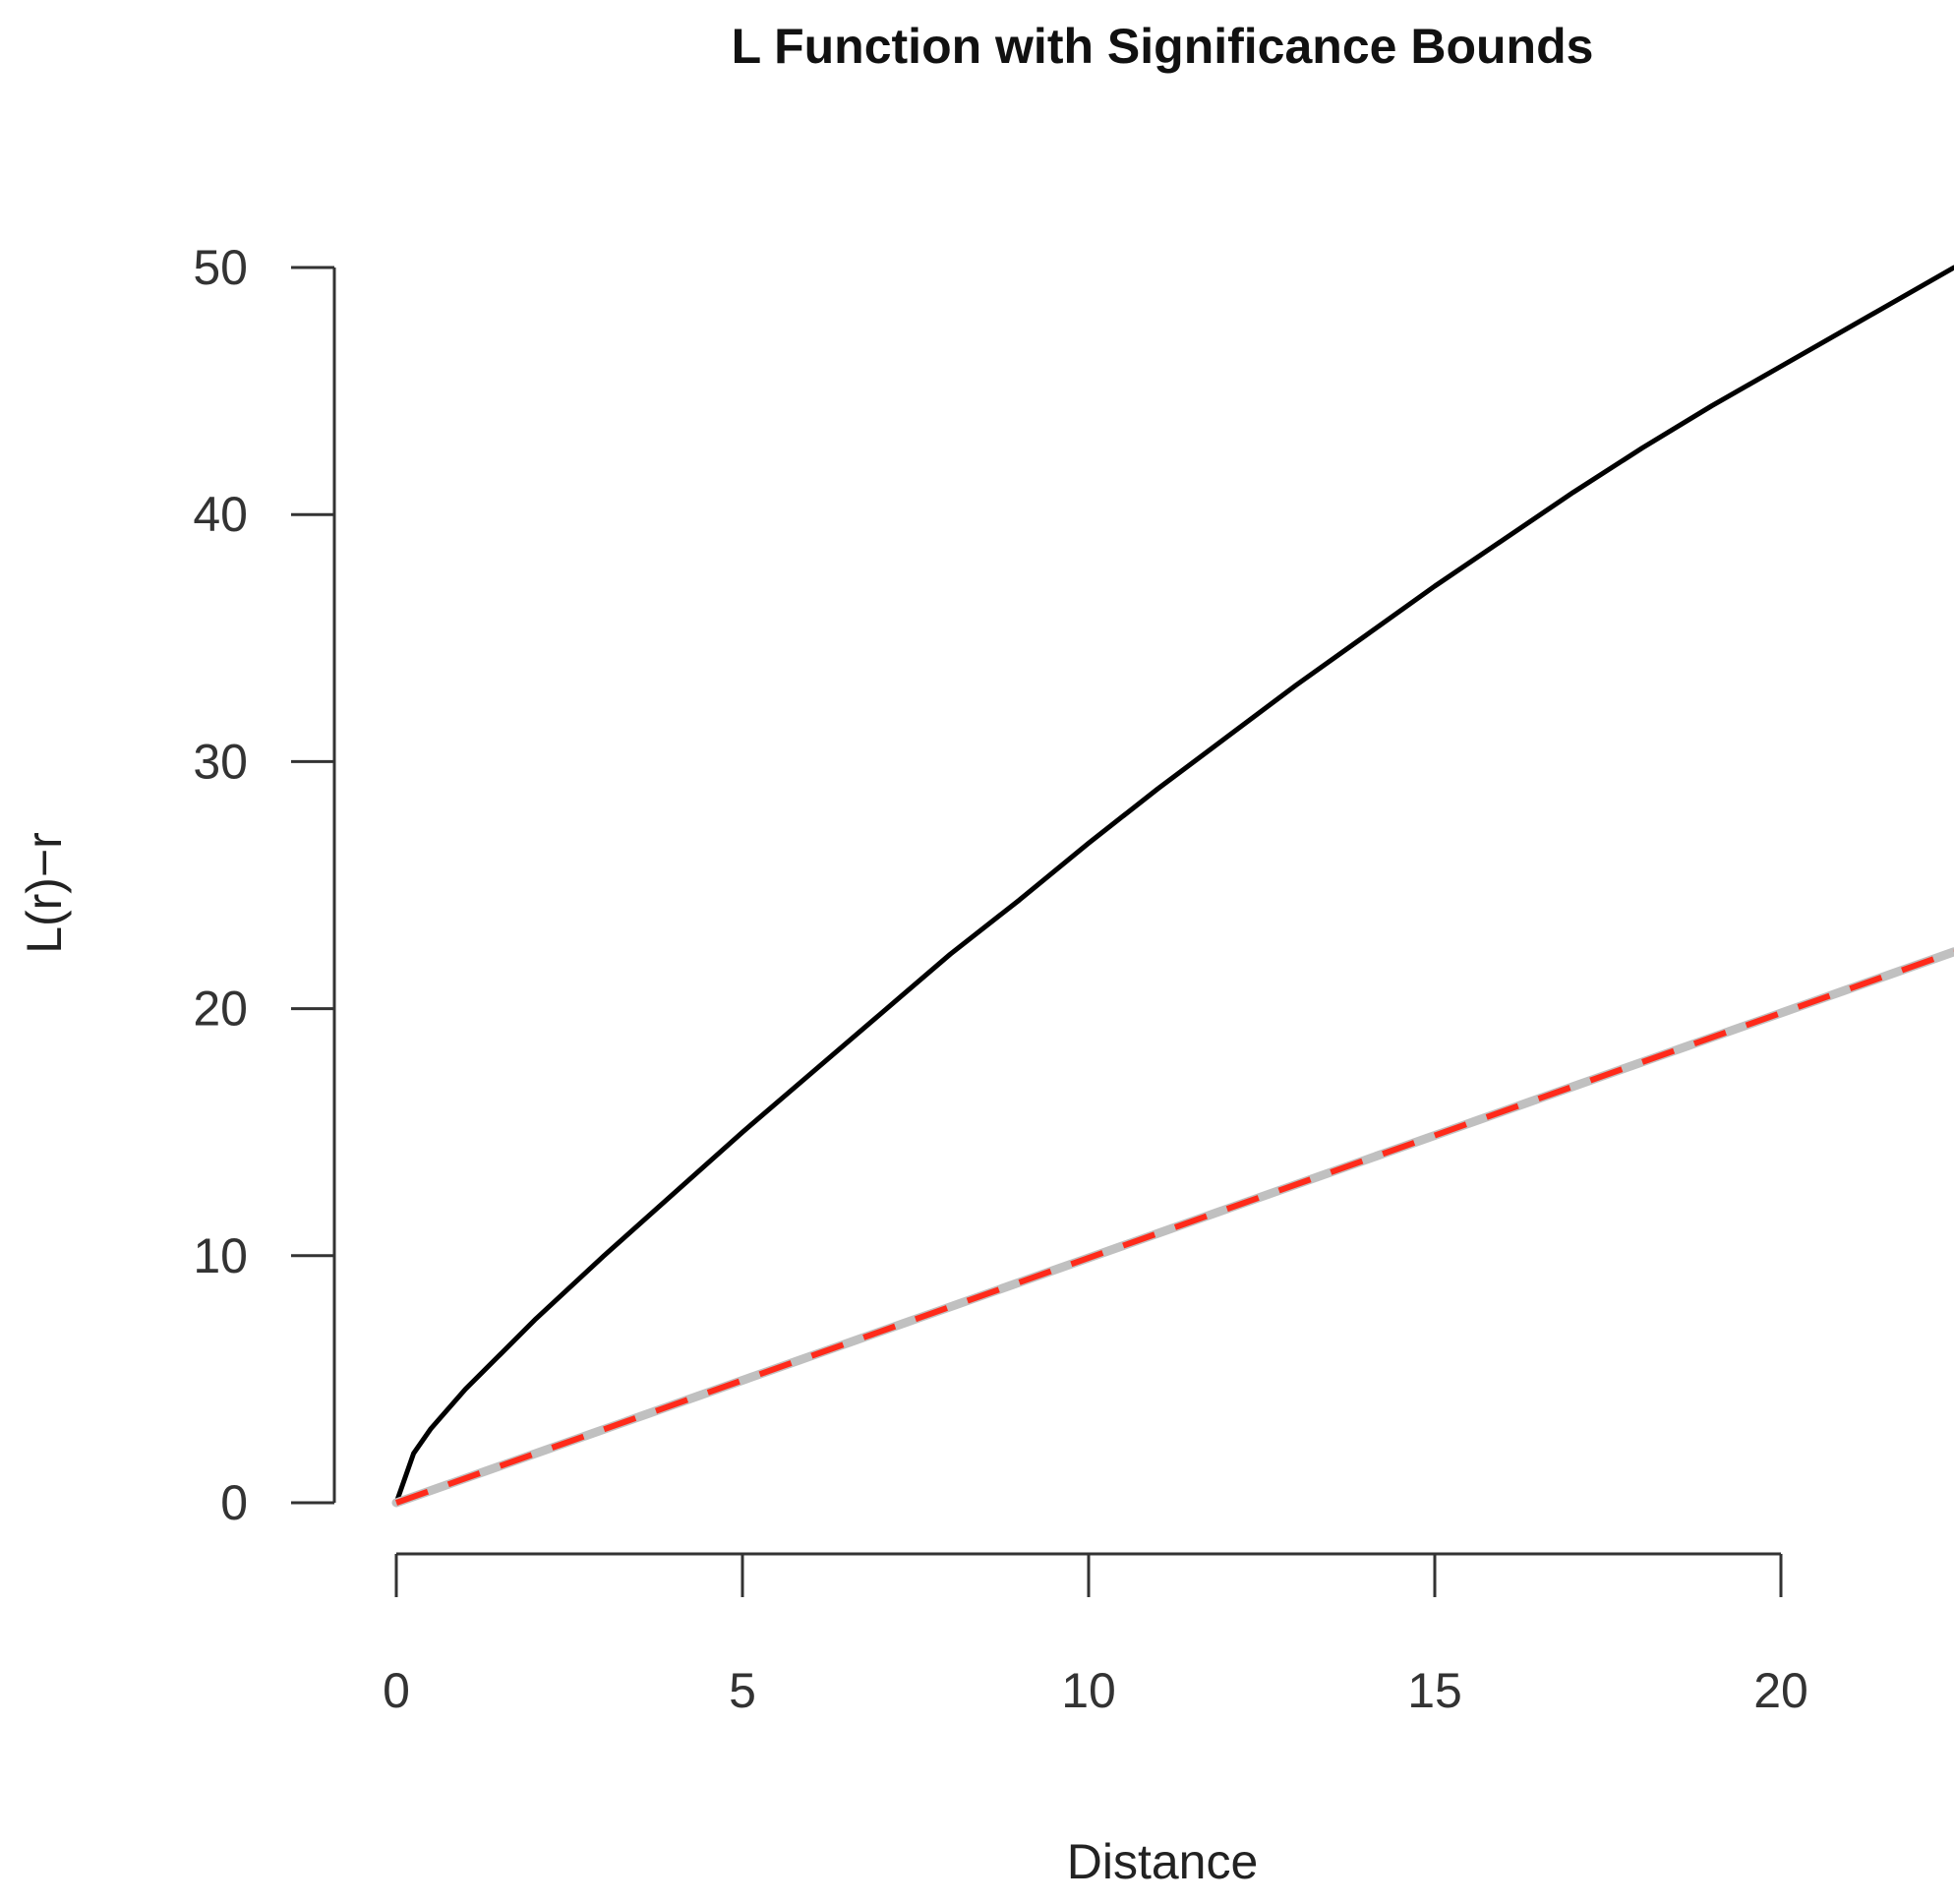  I want to click on y-axis: 0 10 20 30 40 50, so click(264, 885).